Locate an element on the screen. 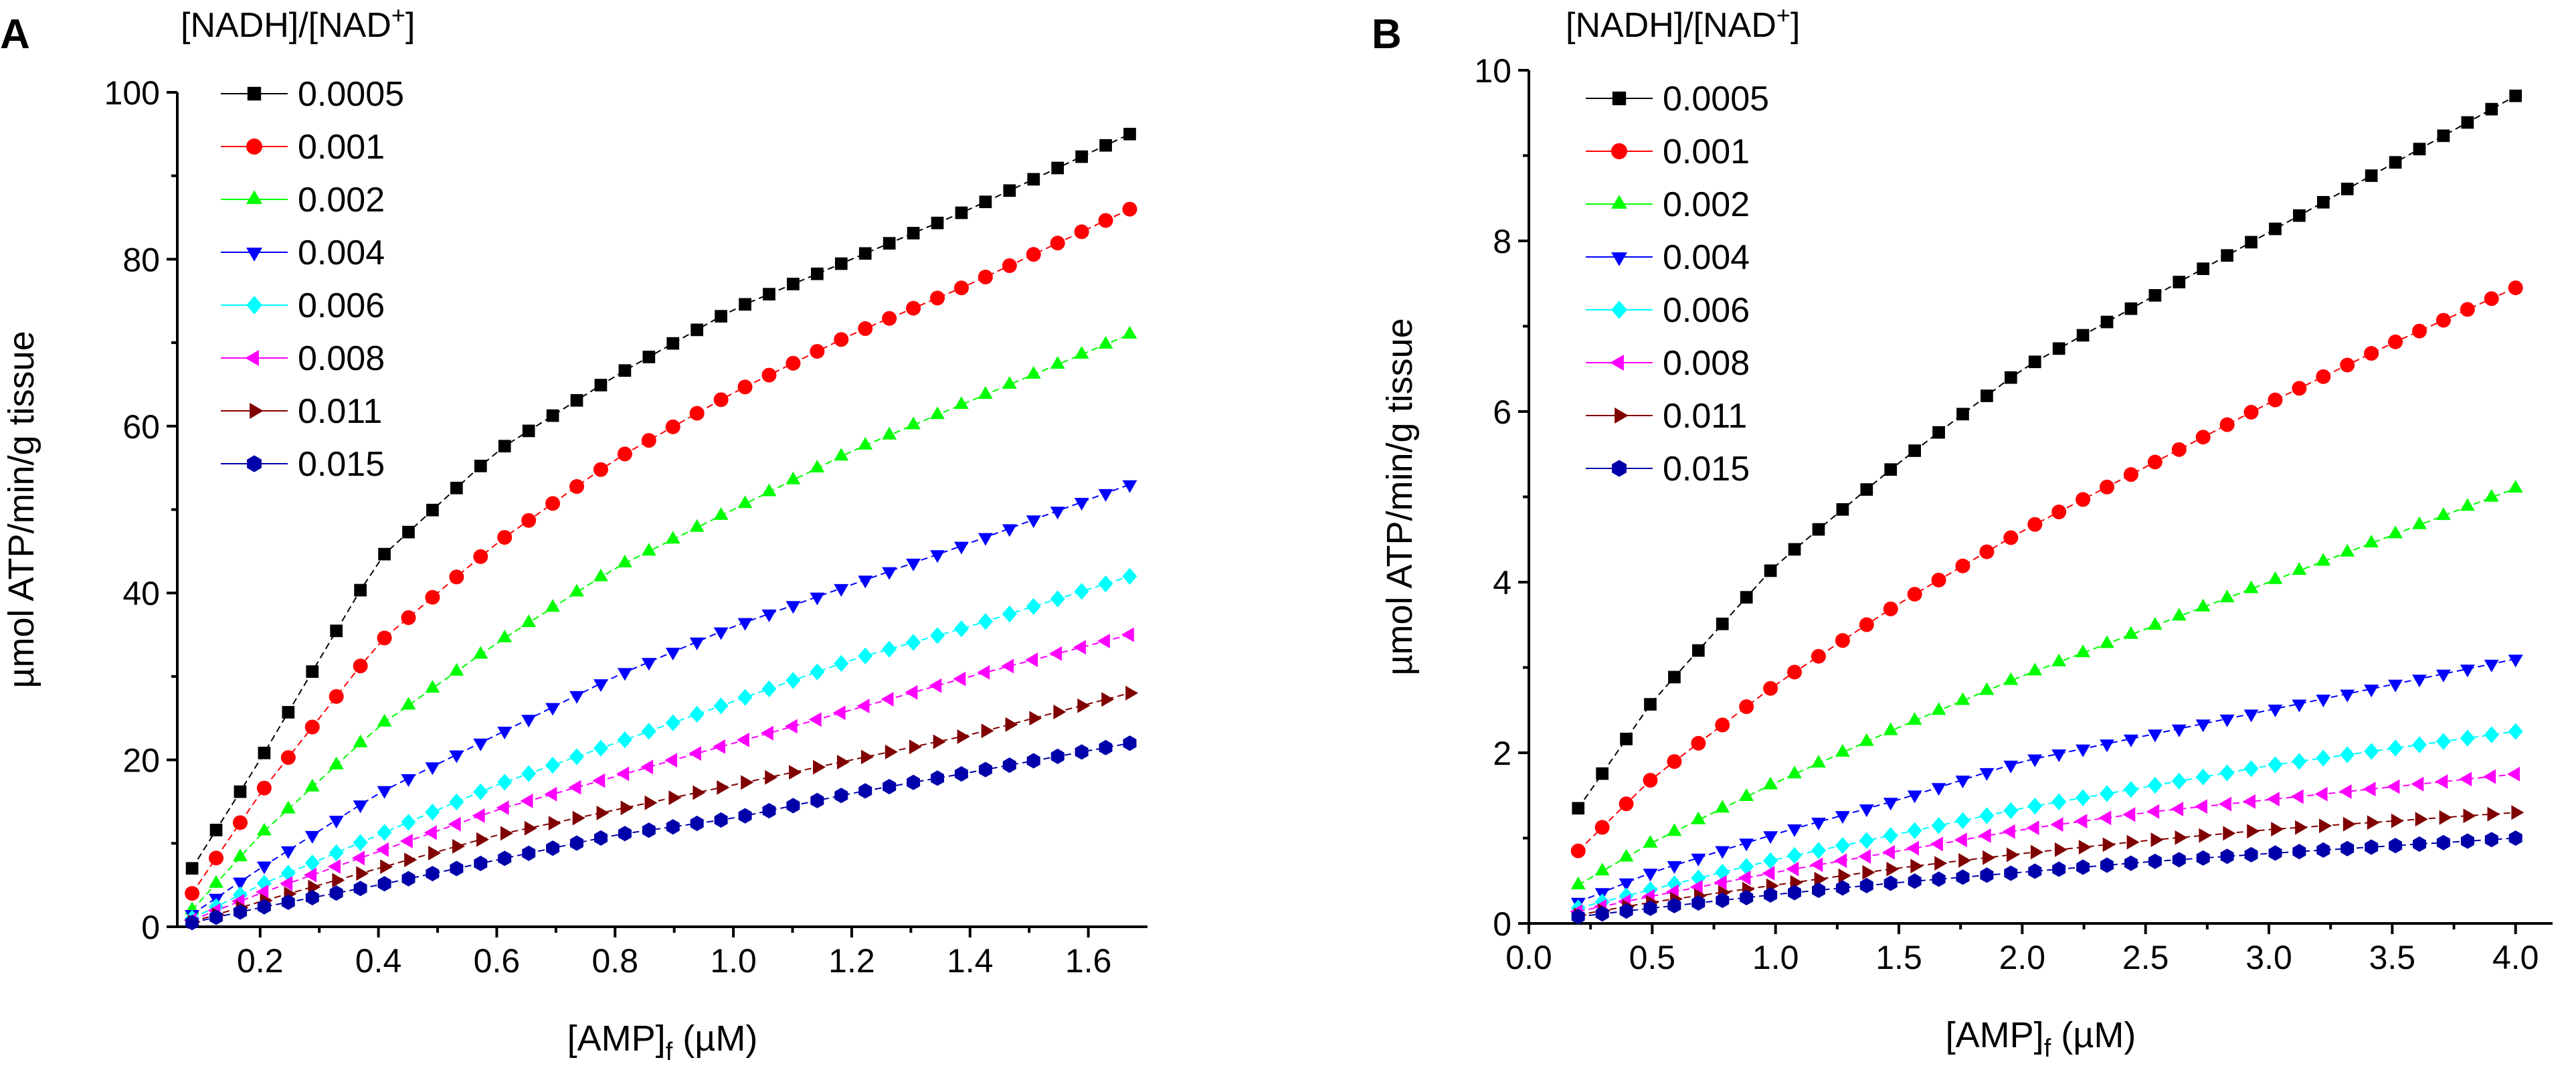 The width and height of the screenshot is (2576, 1078). panel-b-legend-marker is located at coordinates (1619, 151).